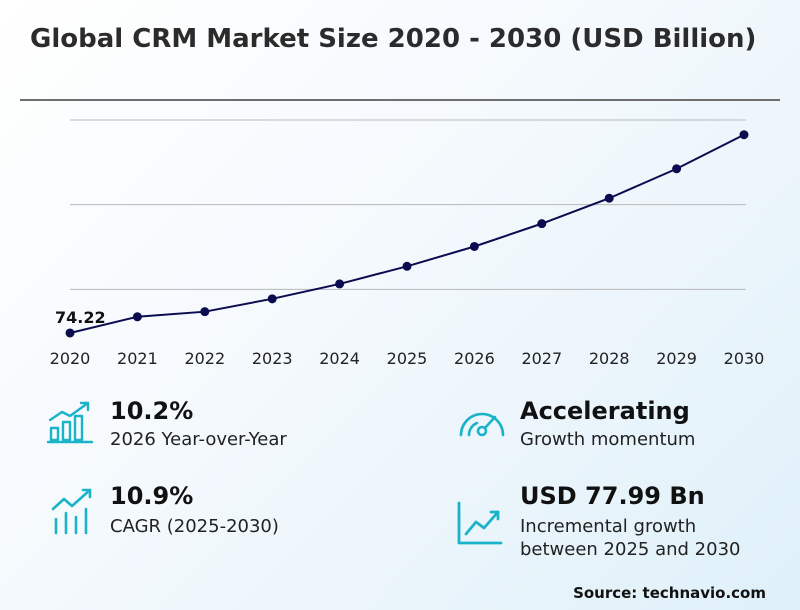 This screenshot has width=800, height=610. Describe the element at coordinates (608, 526) in the screenshot. I see `stat-incremental-desc-1: Incremental growth` at that location.